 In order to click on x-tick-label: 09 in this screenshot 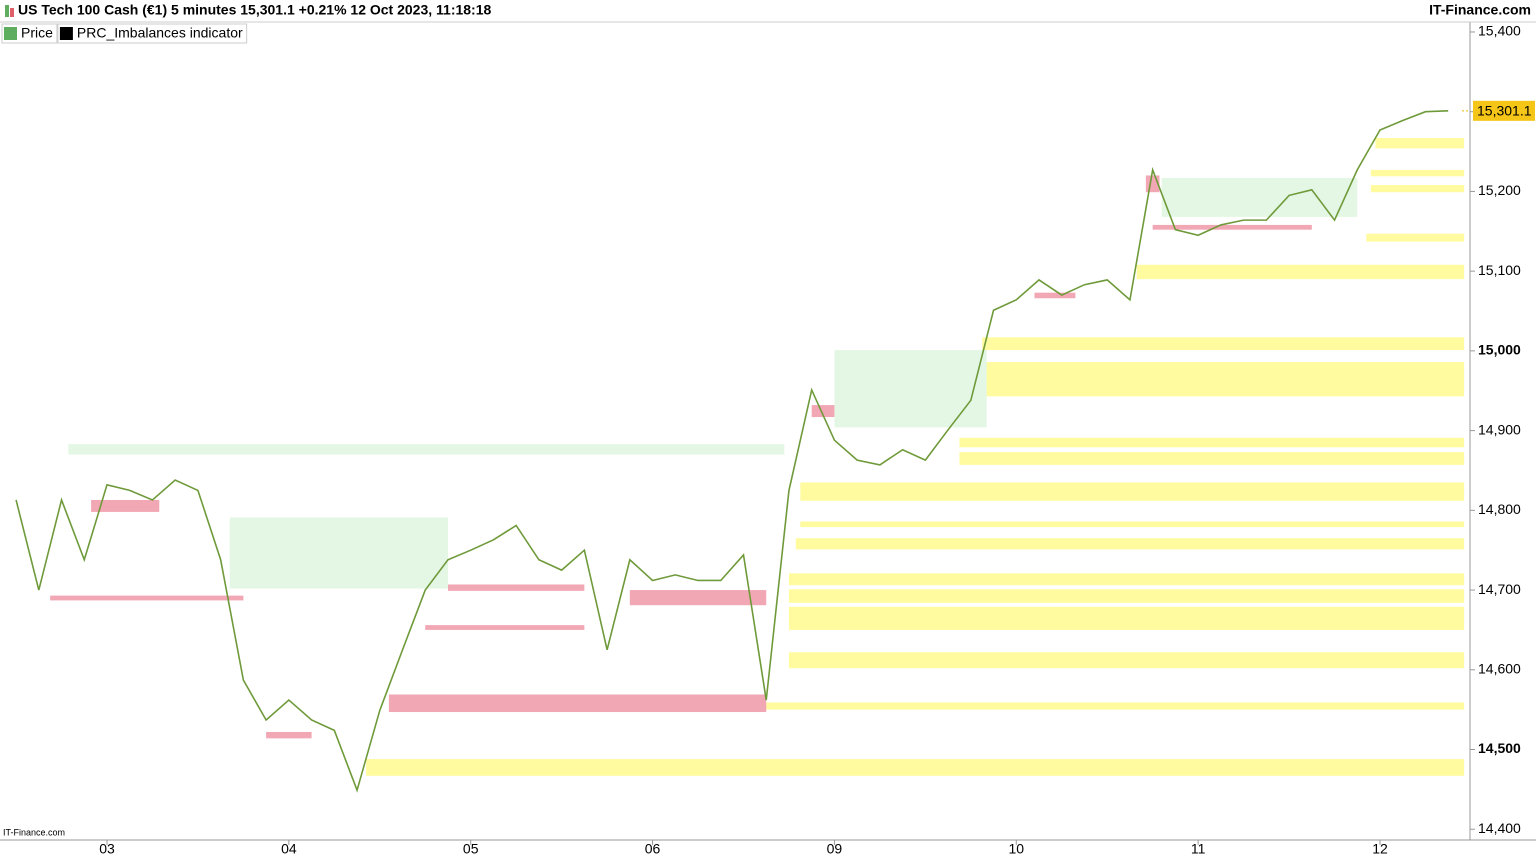, I will do `click(835, 849)`.